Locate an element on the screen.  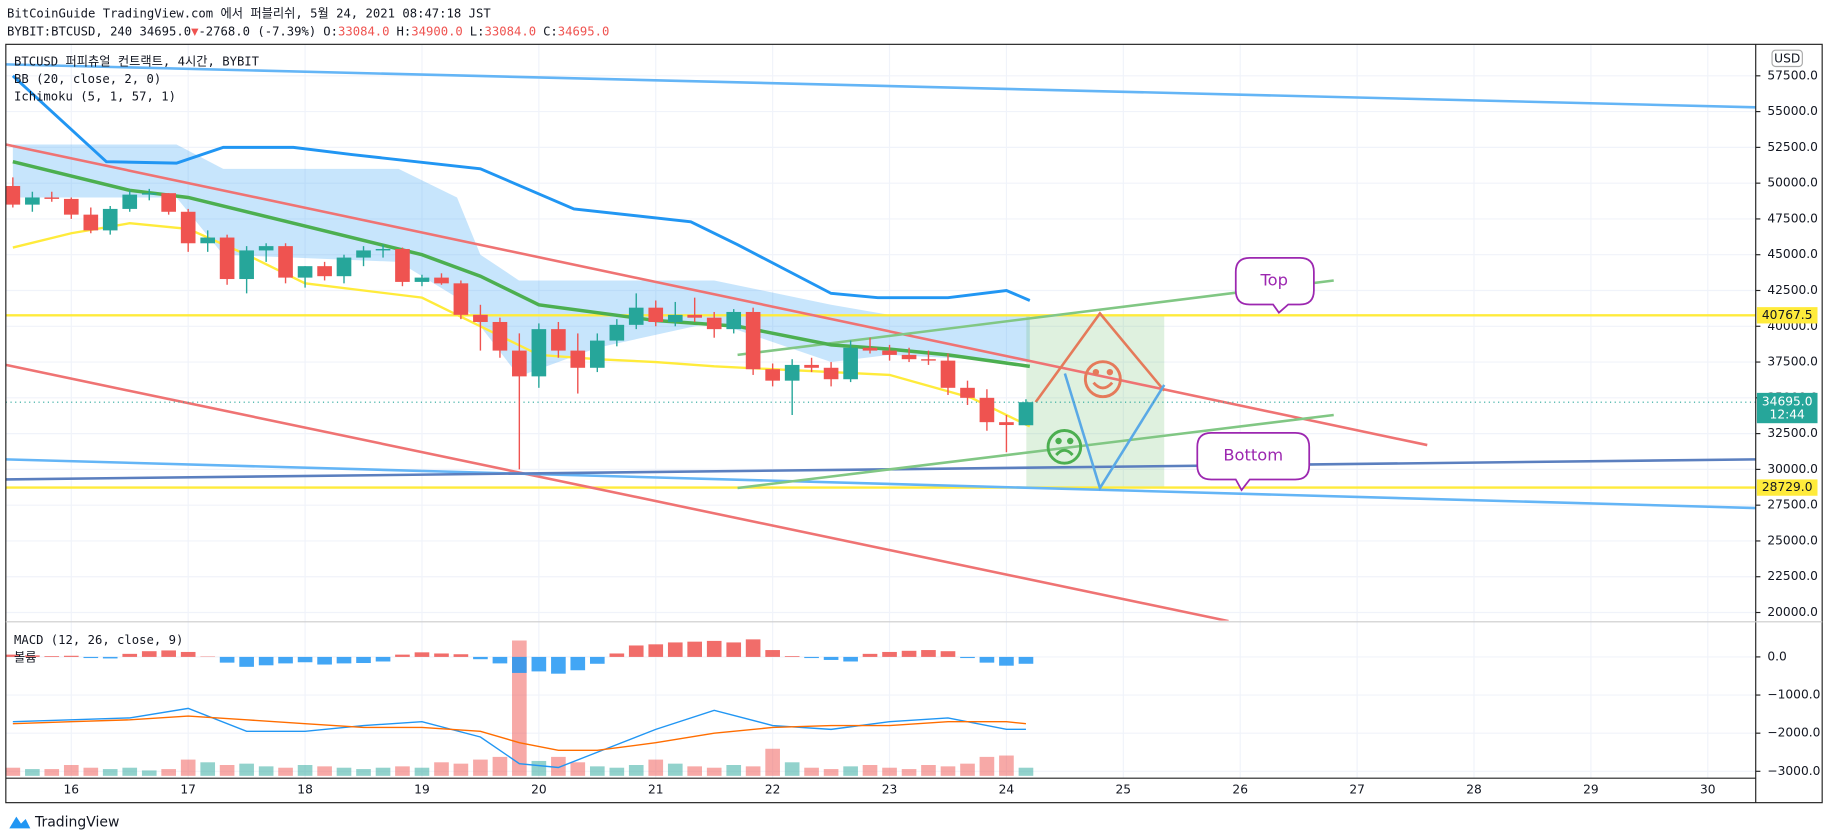
callout-box is located at coordinates (1253, 461).